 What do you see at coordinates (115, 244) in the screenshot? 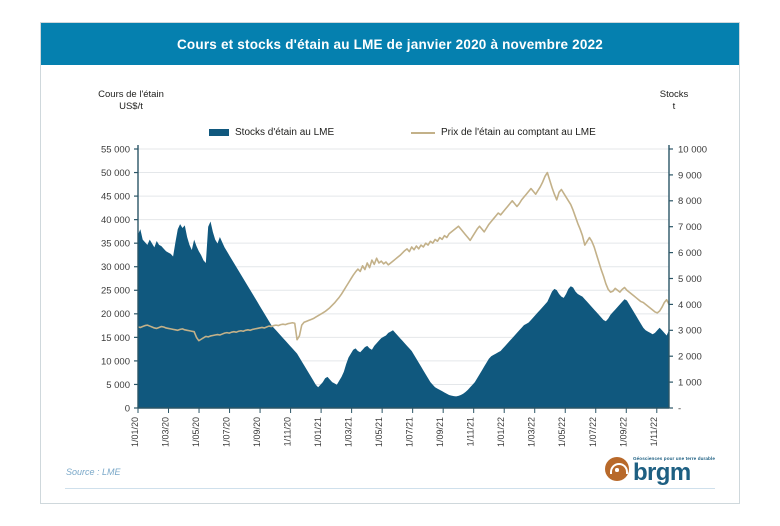
I see `svg-text: 35 000` at bounding box center [115, 244].